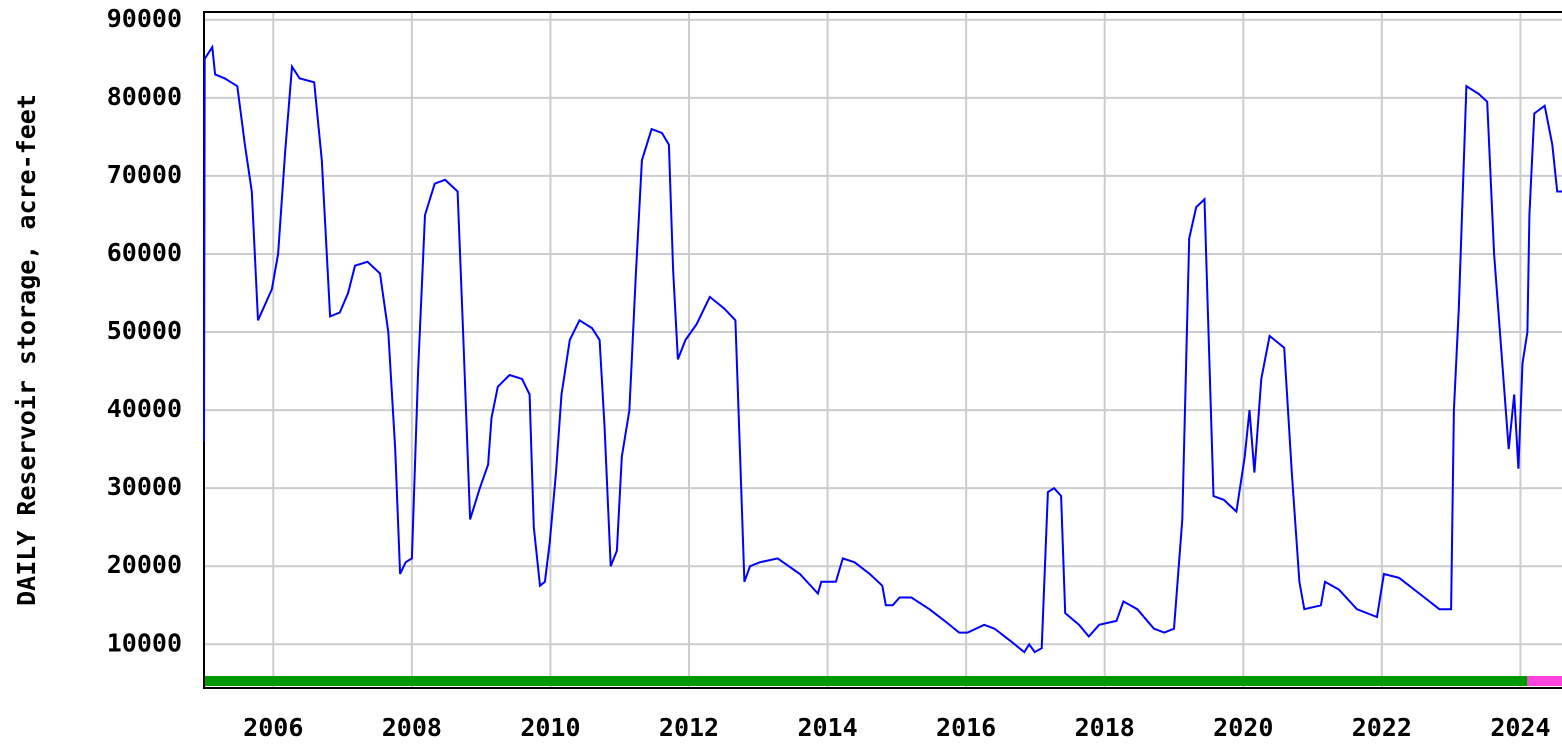 The height and width of the screenshot is (745, 1562). What do you see at coordinates (273, 727) in the screenshot?
I see `x-tick-label: 2006` at bounding box center [273, 727].